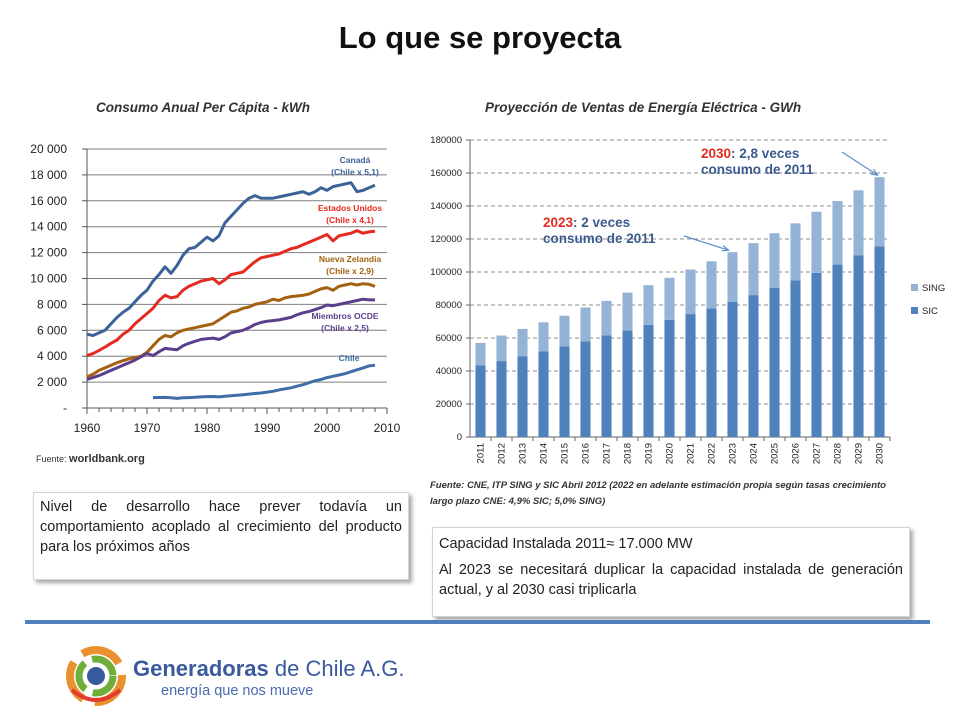  I want to click on bar-sic-2029, so click(858, 346).